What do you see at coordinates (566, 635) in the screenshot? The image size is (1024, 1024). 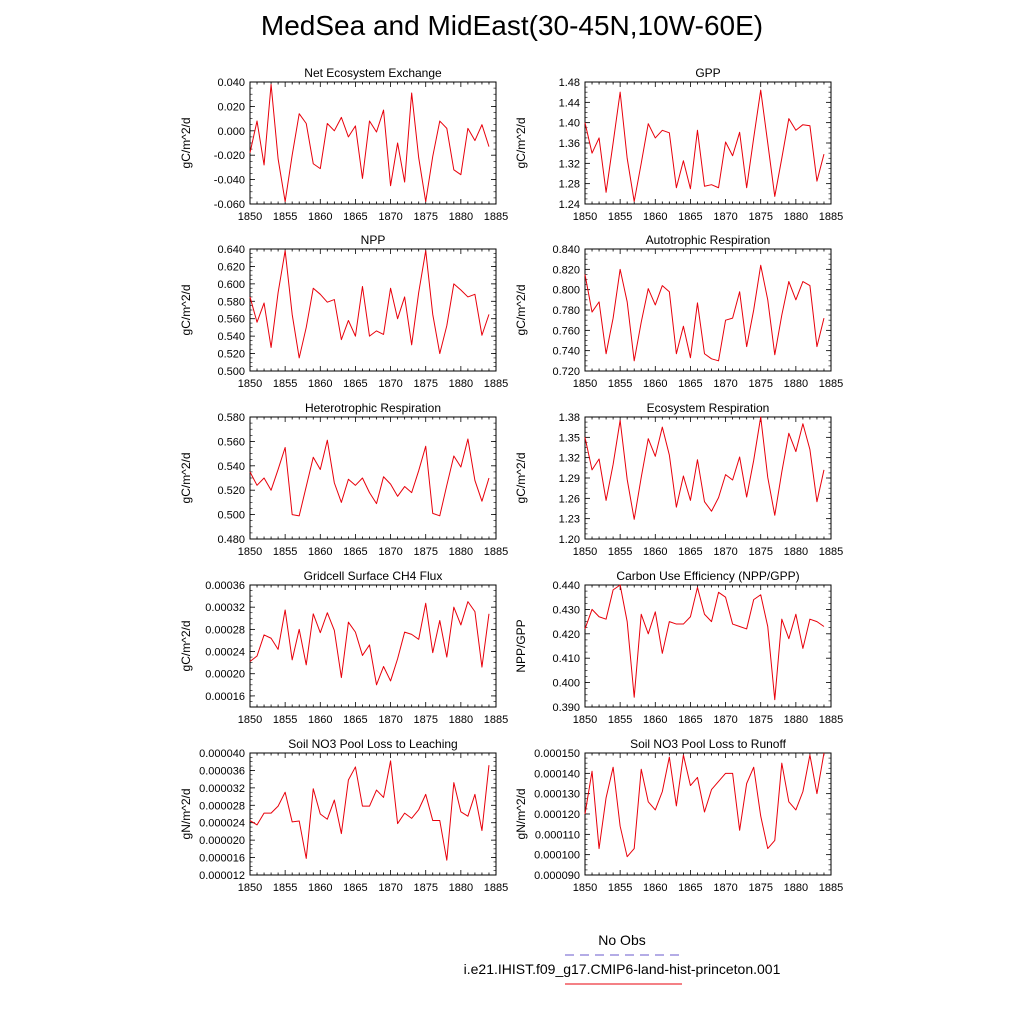 I see `y-tick-label: 0.420` at bounding box center [566, 635].